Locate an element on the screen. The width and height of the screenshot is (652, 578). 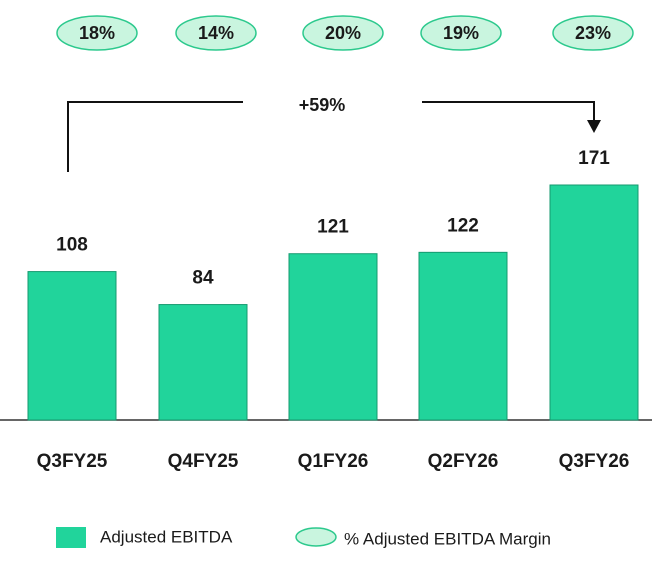
margin-label: 14% is located at coordinates (216, 33).